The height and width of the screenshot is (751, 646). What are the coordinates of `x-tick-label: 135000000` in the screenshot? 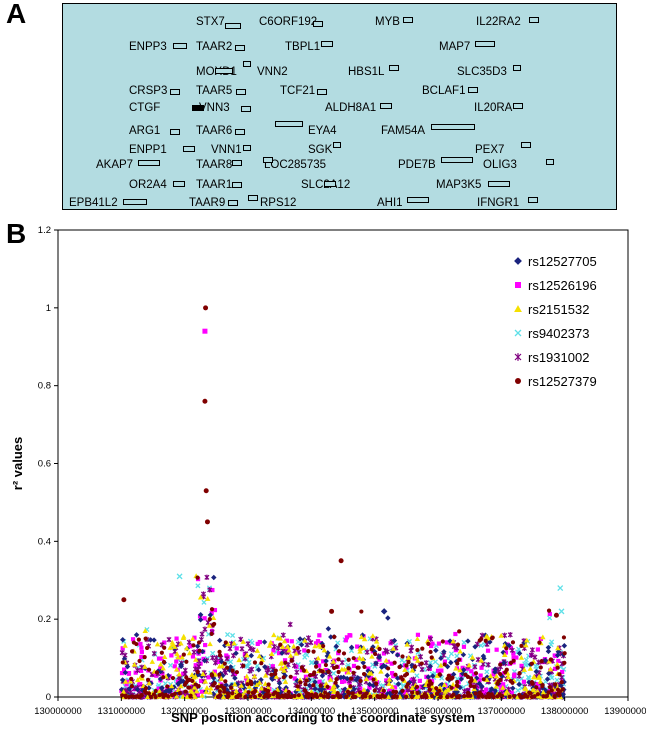 It's located at (375, 711).